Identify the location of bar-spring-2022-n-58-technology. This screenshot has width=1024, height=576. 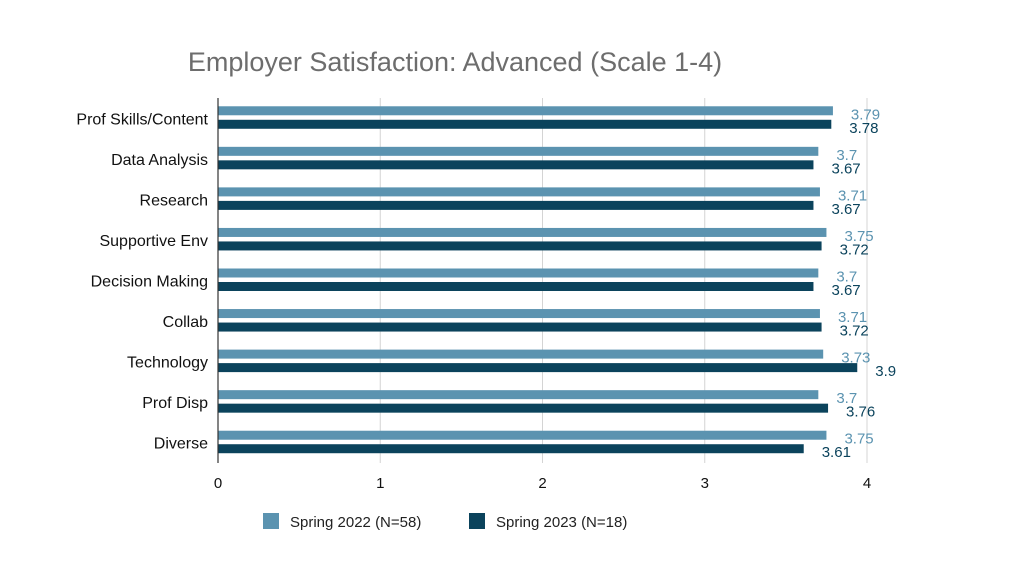
(521, 354).